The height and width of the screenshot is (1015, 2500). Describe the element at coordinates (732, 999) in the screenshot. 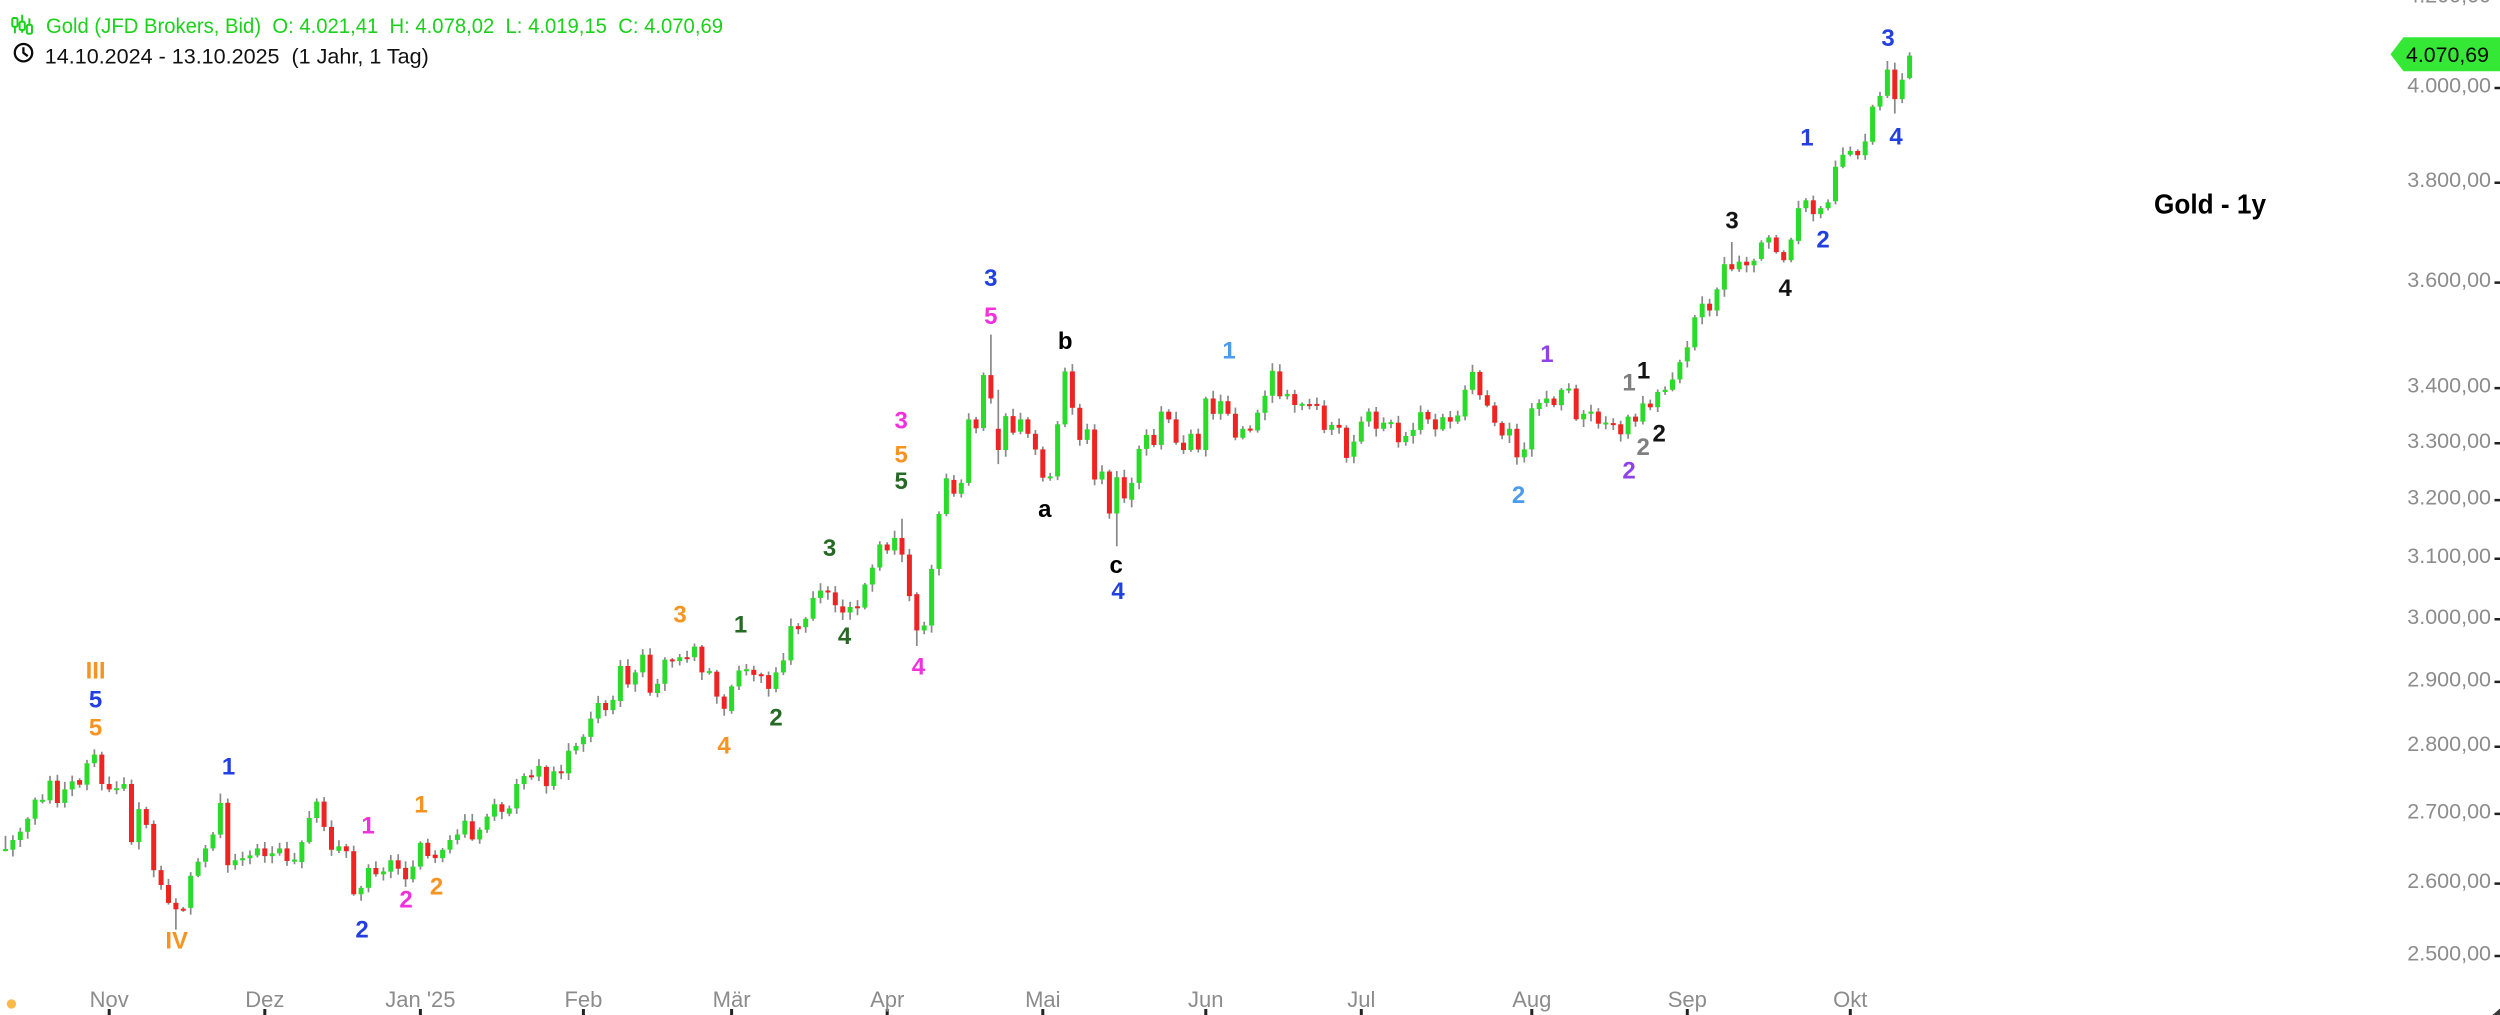

I see `svg-text: Mär` at that location.